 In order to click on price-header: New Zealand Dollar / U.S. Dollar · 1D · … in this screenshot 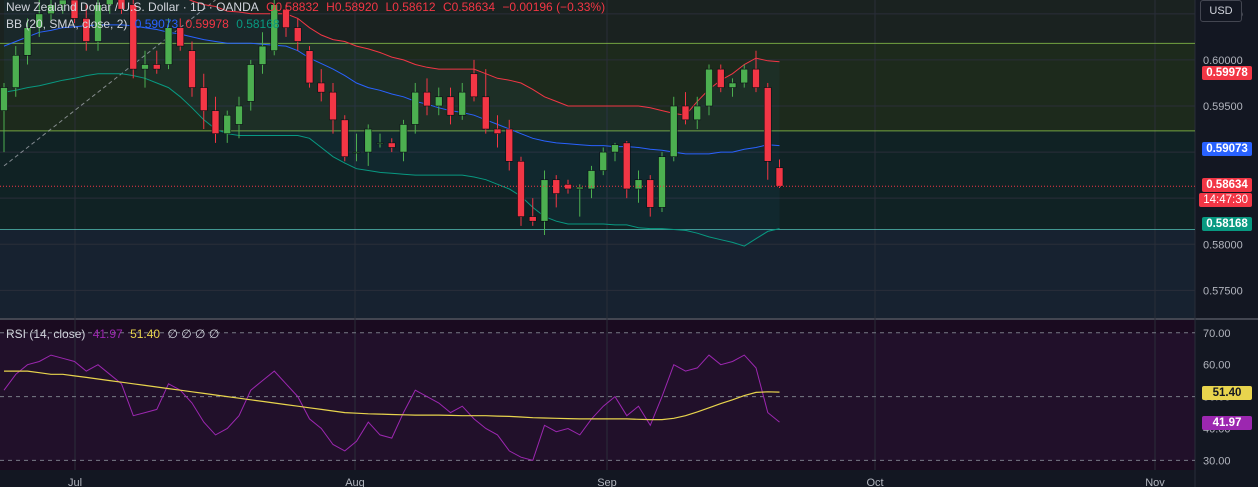, I will do `click(307, 7)`.